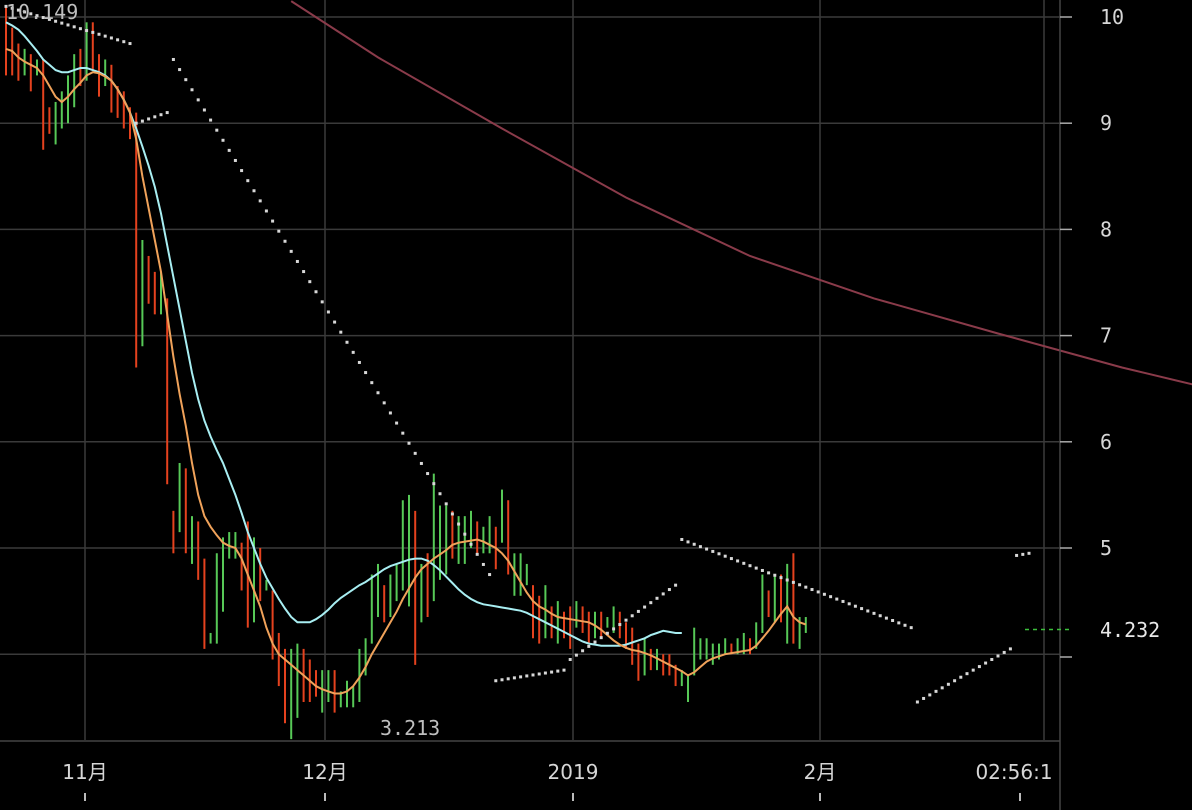  I want to click on x-tick-label: 2月, so click(820, 772).